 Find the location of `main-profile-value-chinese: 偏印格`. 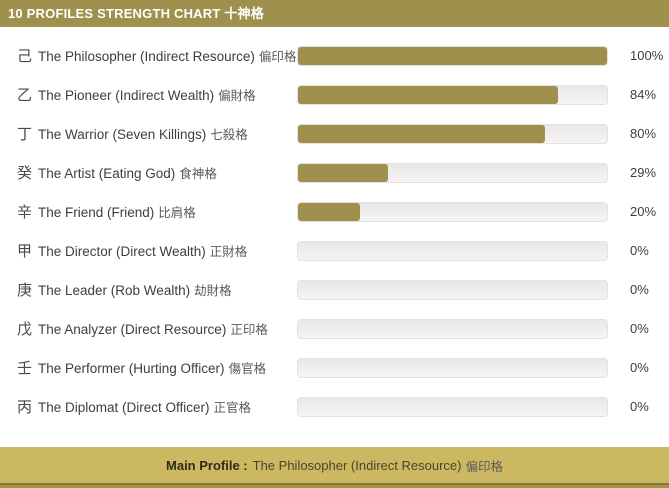

main-profile-value-chinese: 偏印格 is located at coordinates (484, 466).